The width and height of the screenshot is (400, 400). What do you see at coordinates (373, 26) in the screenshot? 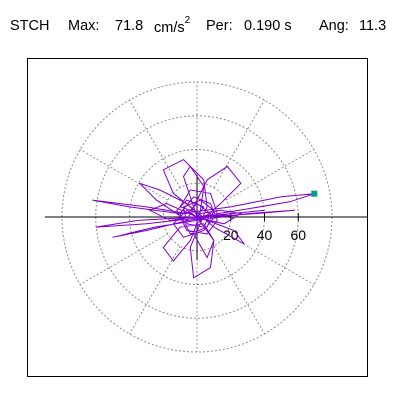
I see `angle-value: 11.3` at bounding box center [373, 26].